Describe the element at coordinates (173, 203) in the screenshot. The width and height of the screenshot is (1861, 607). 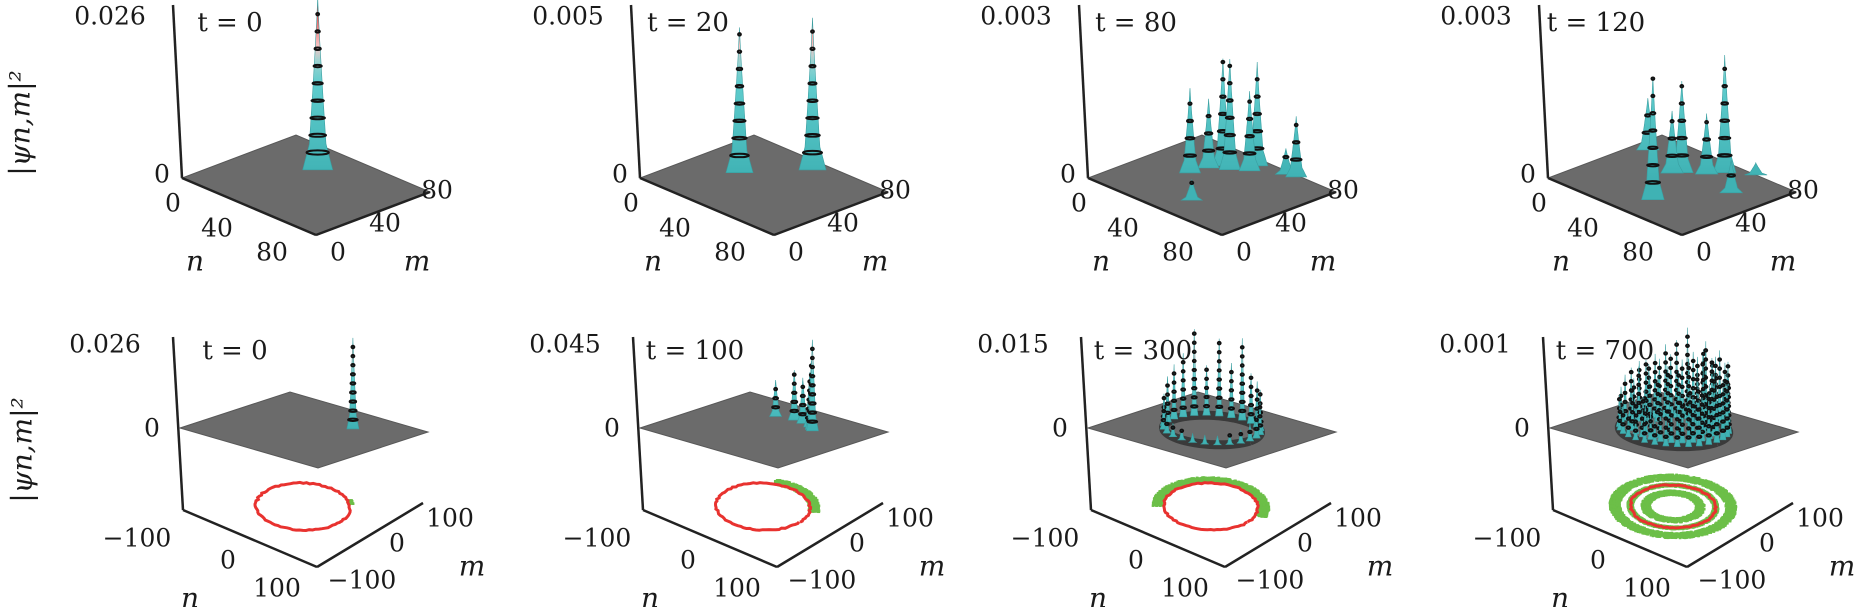
I see `n-tick-label: 0` at that location.